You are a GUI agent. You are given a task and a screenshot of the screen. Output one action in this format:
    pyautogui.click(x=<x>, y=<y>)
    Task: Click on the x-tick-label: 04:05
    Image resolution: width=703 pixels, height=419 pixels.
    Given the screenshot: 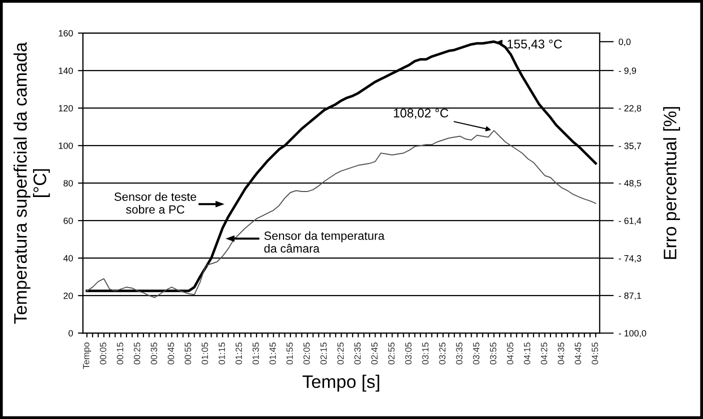 What is the action you would take?
    pyautogui.click(x=510, y=353)
    